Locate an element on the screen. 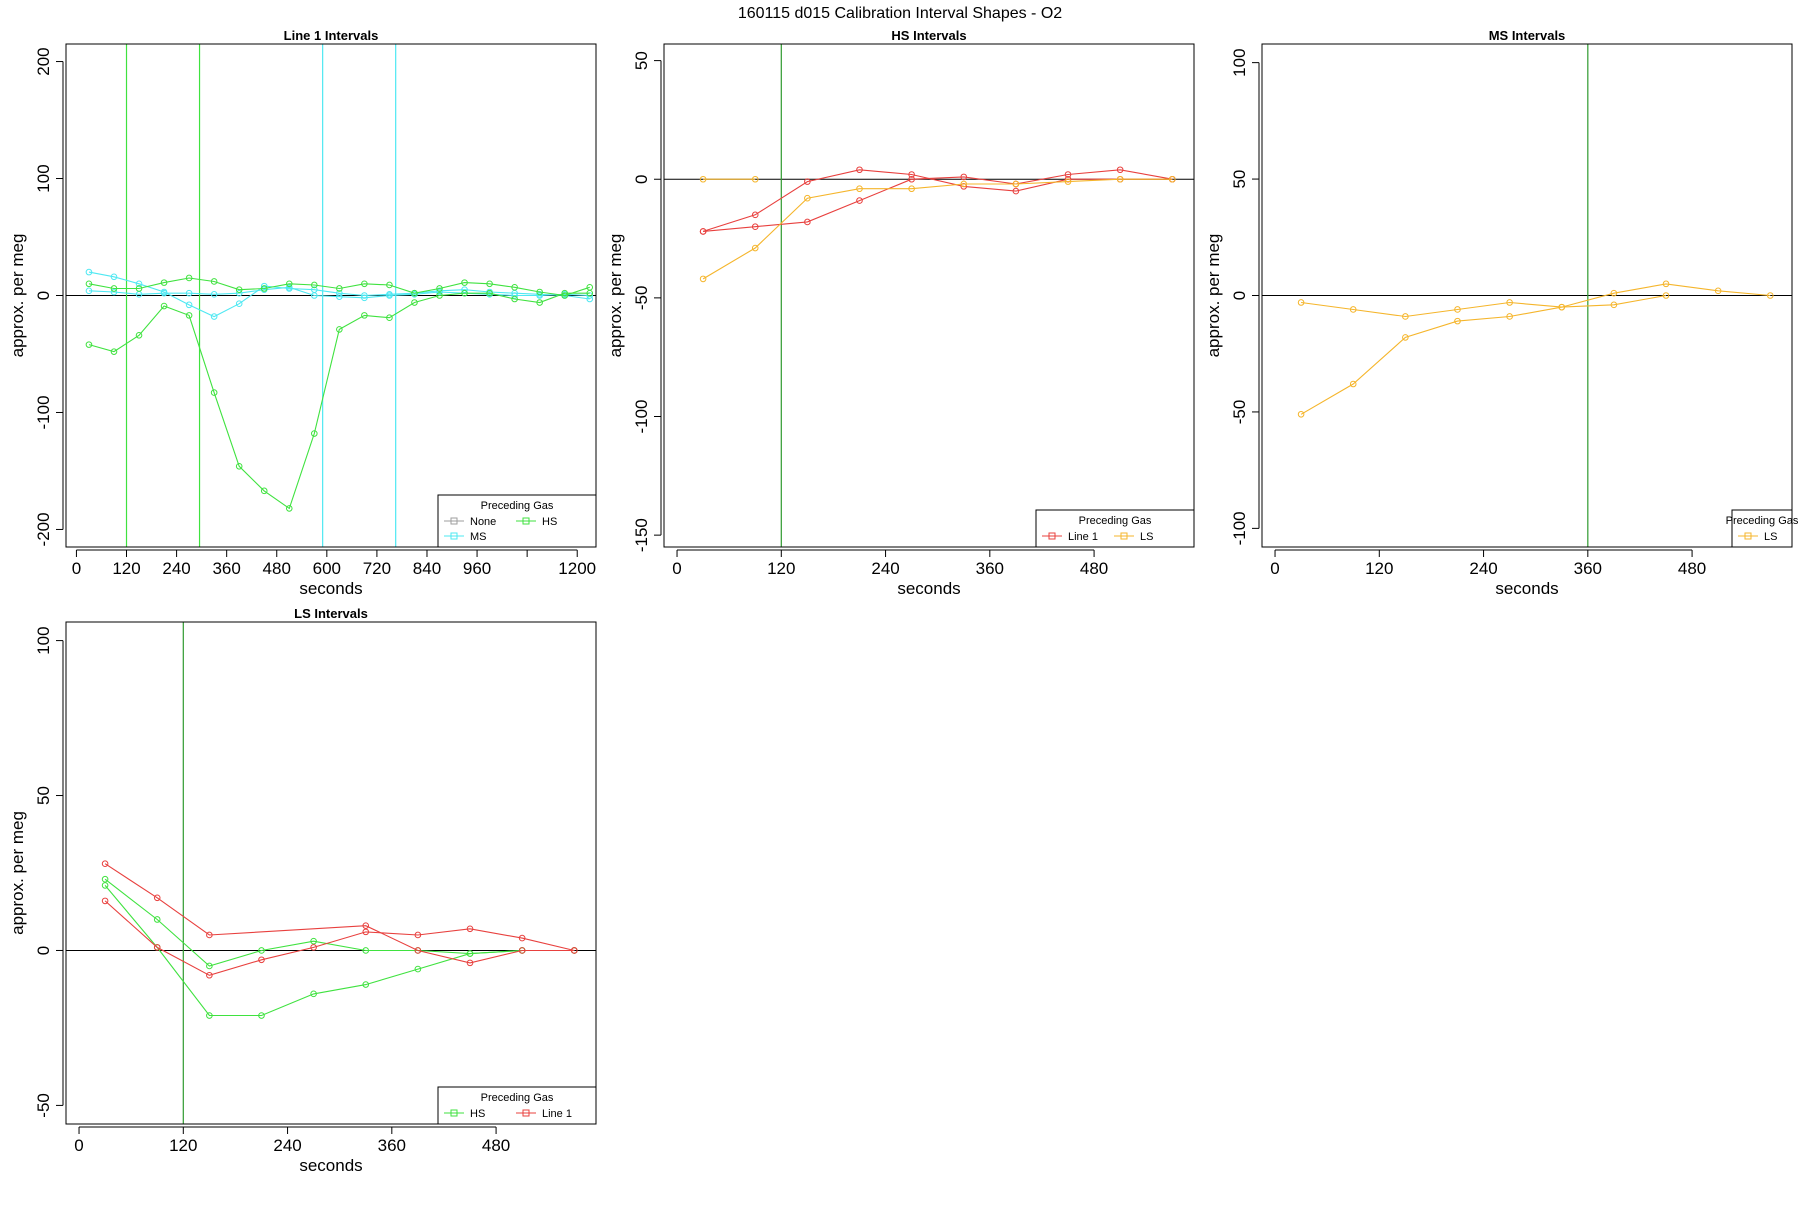 Image resolution: width=1800 pixels, height=1205 pixels. x-tick-label: 0 is located at coordinates (1274, 568).